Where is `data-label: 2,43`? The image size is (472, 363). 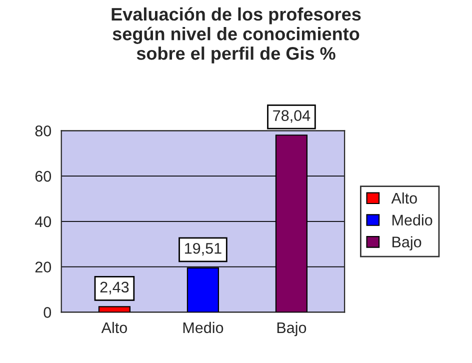
data-label: 2,43 is located at coordinates (114, 288).